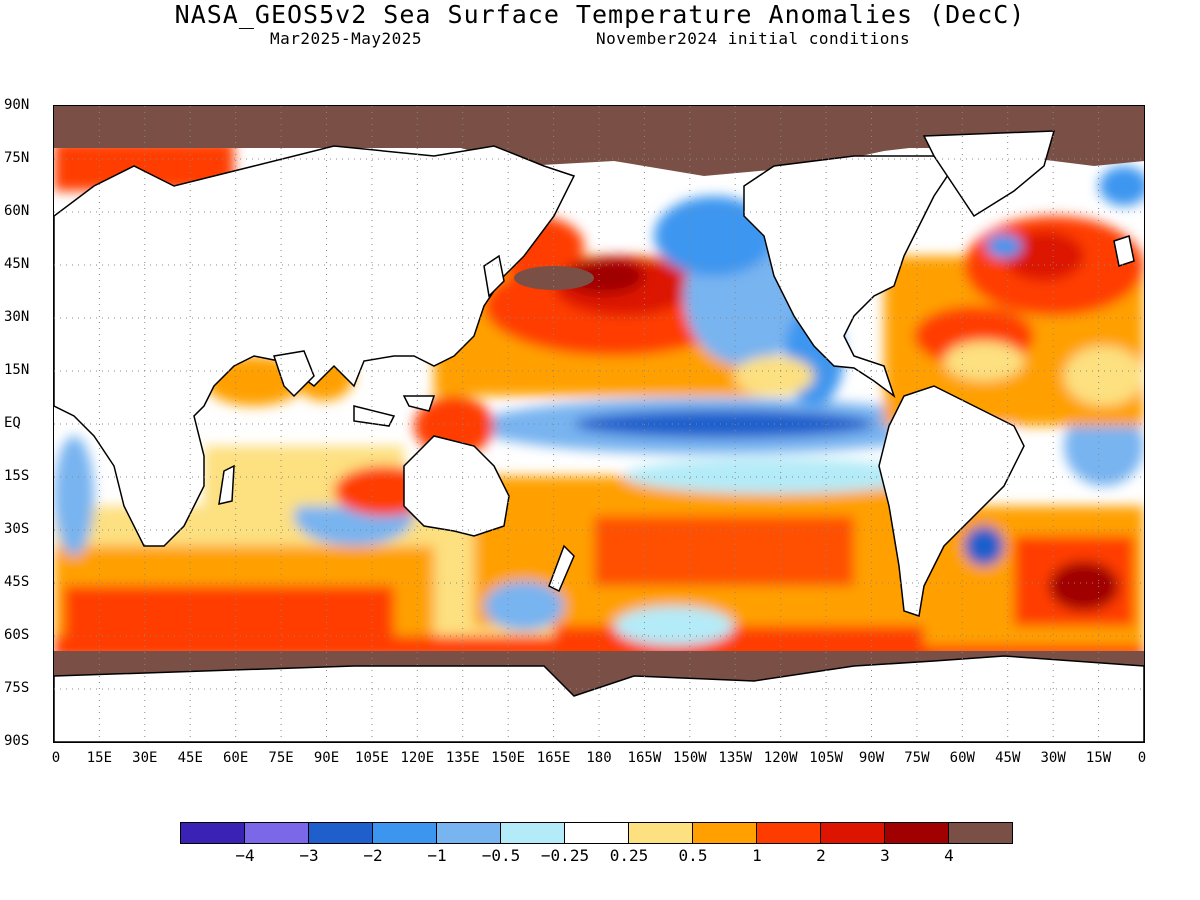  What do you see at coordinates (689, 758) in the screenshot?
I see `lon-tick-label: 150W` at bounding box center [689, 758].